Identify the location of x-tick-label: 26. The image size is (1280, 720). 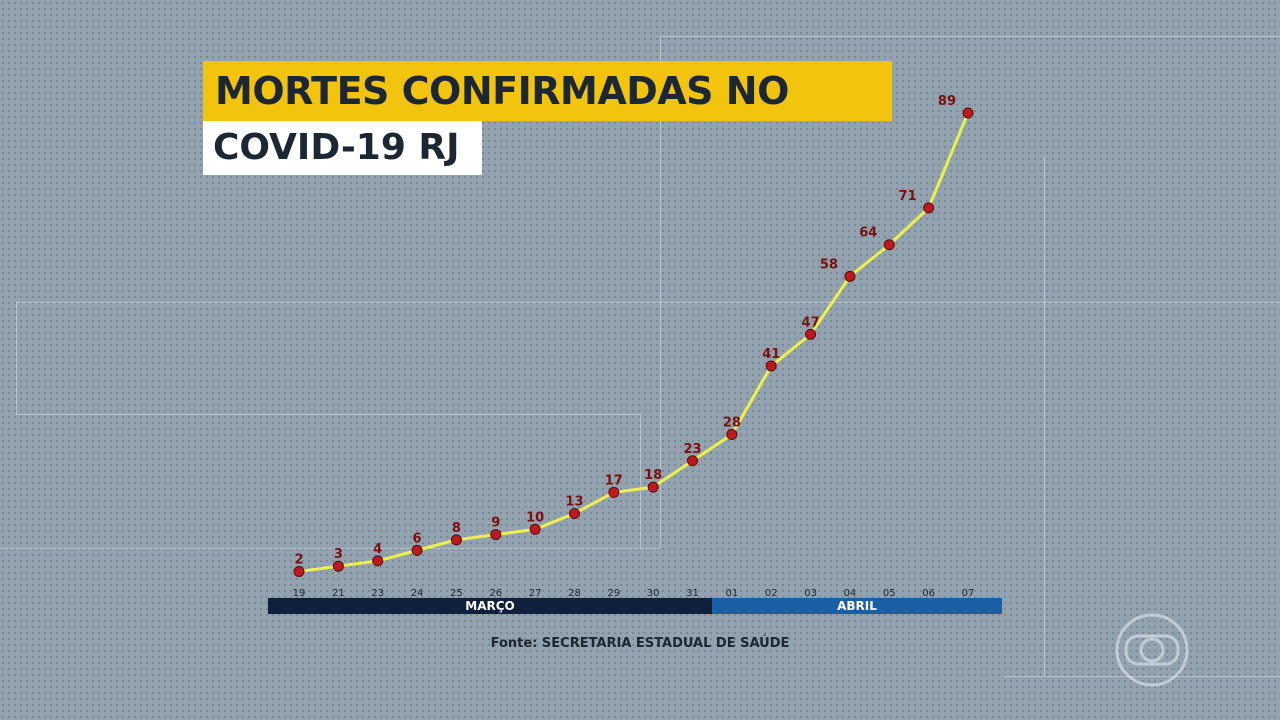
(495, 593).